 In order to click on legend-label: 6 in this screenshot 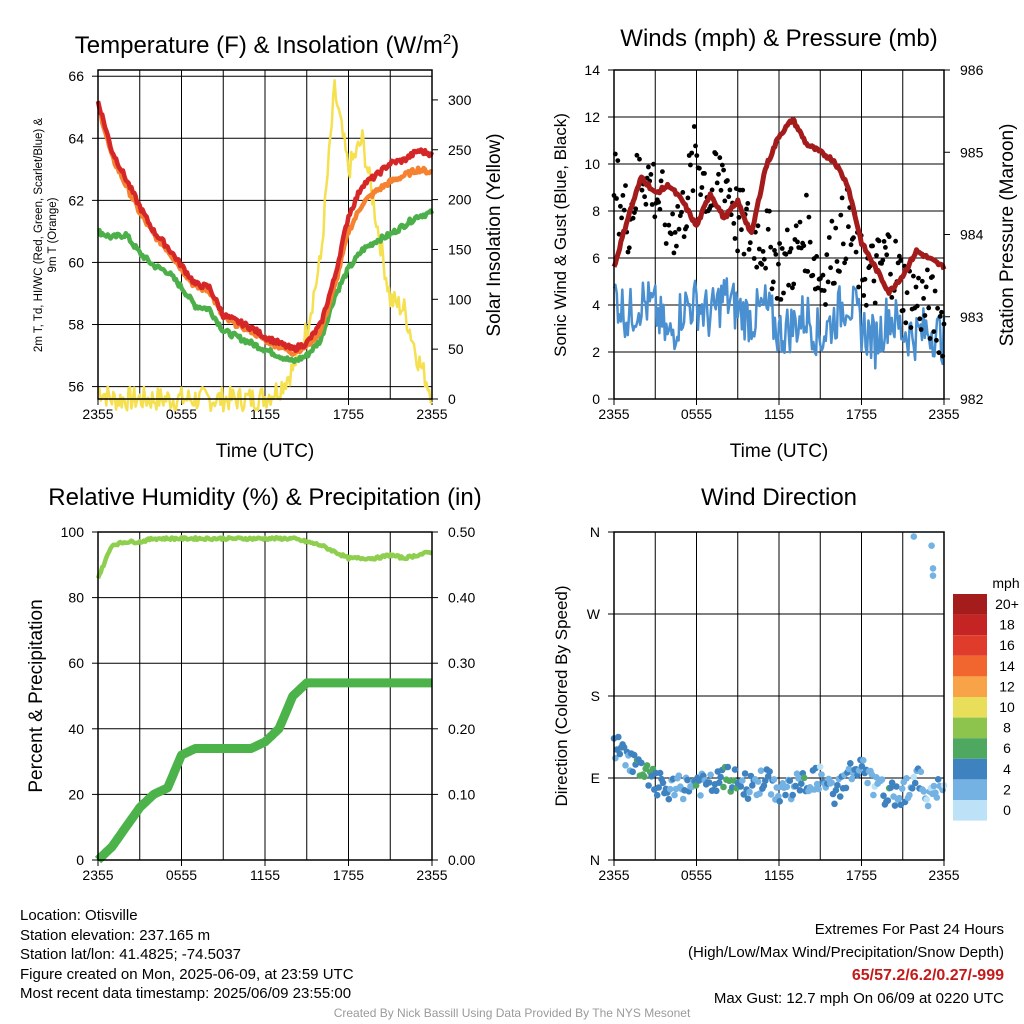, I will do `click(1007, 748)`.